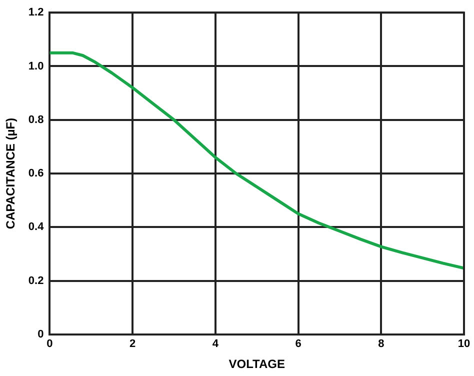  Describe the element at coordinates (381, 344) in the screenshot. I see `x-tick-label: 8` at that location.